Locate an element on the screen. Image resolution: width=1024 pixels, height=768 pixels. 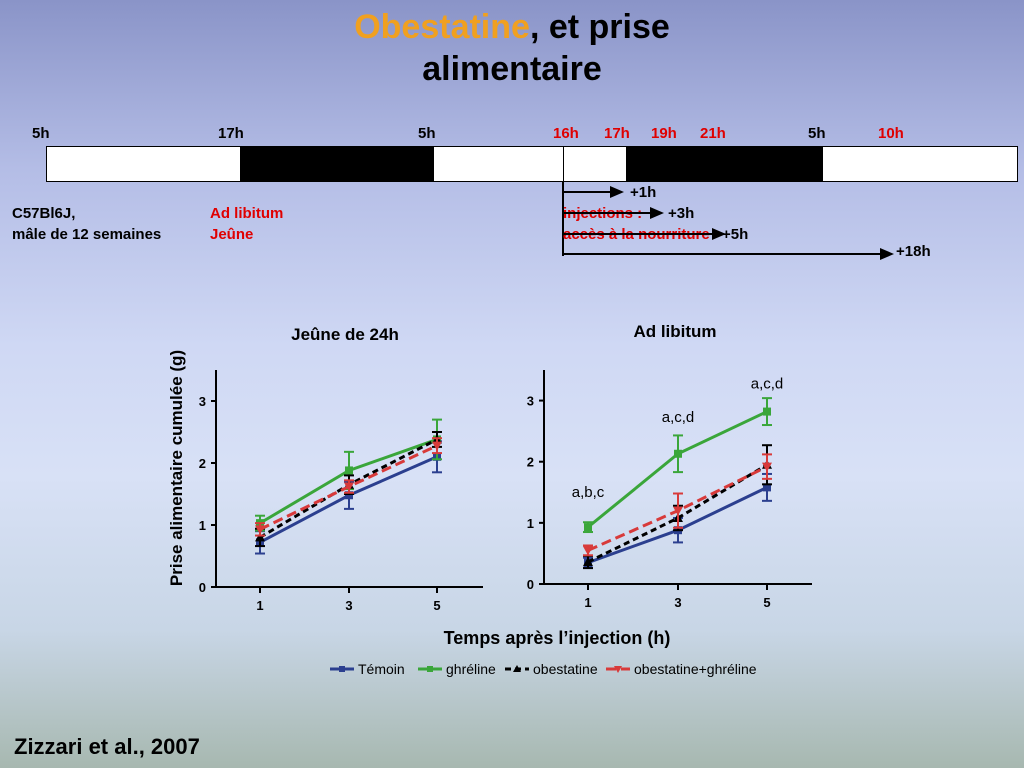
timeline-label-10h: 10h is located at coordinates (891, 133).